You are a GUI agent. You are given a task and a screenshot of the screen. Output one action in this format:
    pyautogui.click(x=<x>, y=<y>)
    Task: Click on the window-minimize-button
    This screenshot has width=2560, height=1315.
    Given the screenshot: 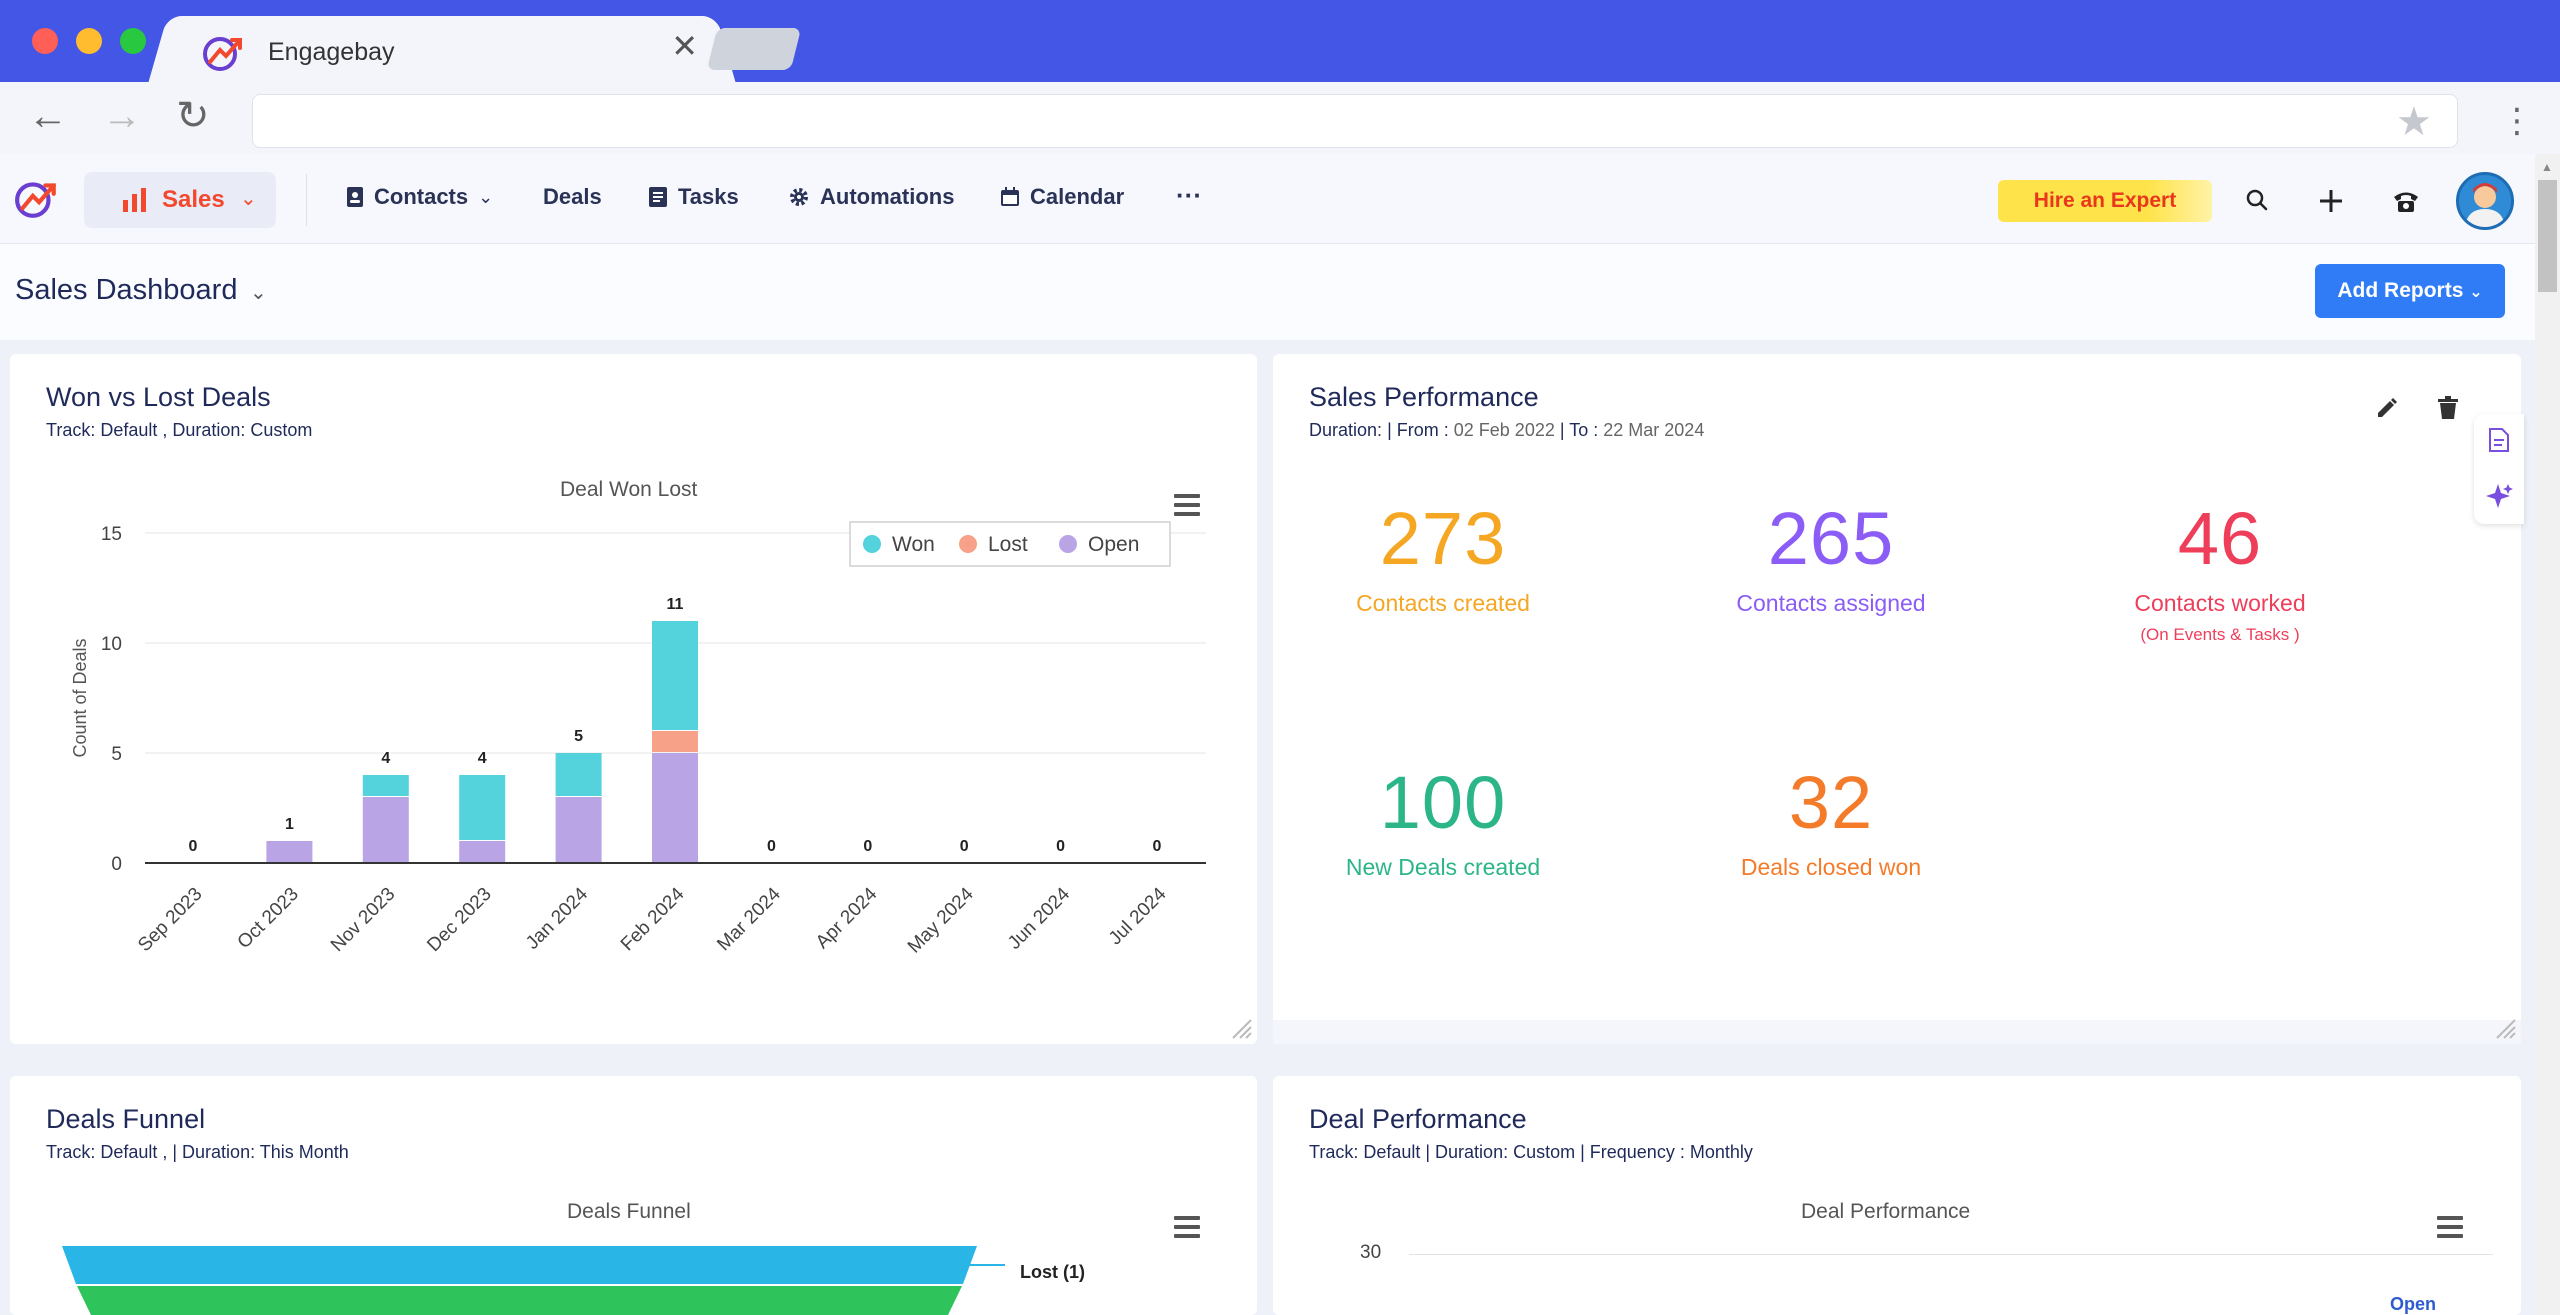 What is the action you would take?
    pyautogui.click(x=89, y=41)
    